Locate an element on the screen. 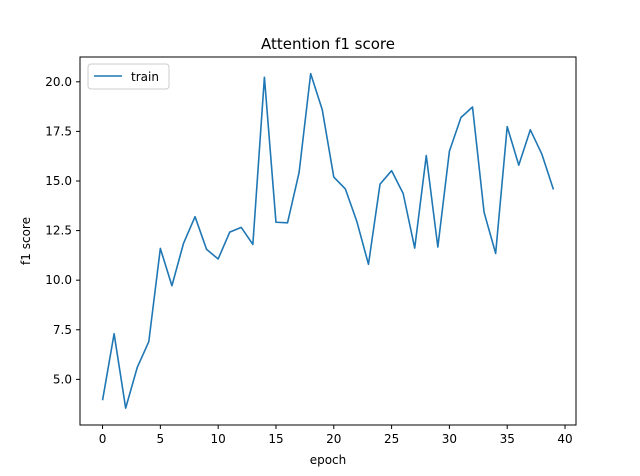 This screenshot has height=476, width=640. x-axis-label: epoch is located at coordinates (328, 460).